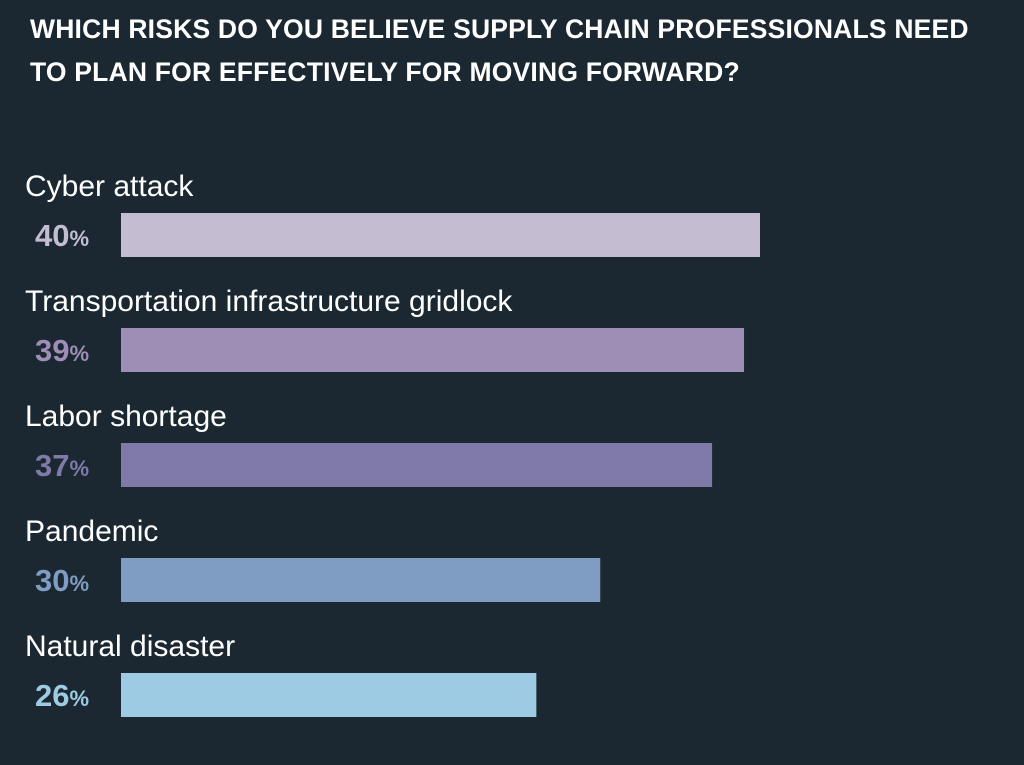 This screenshot has height=765, width=1024. Describe the element at coordinates (62, 235) in the screenshot. I see `value-label: 40%` at that location.